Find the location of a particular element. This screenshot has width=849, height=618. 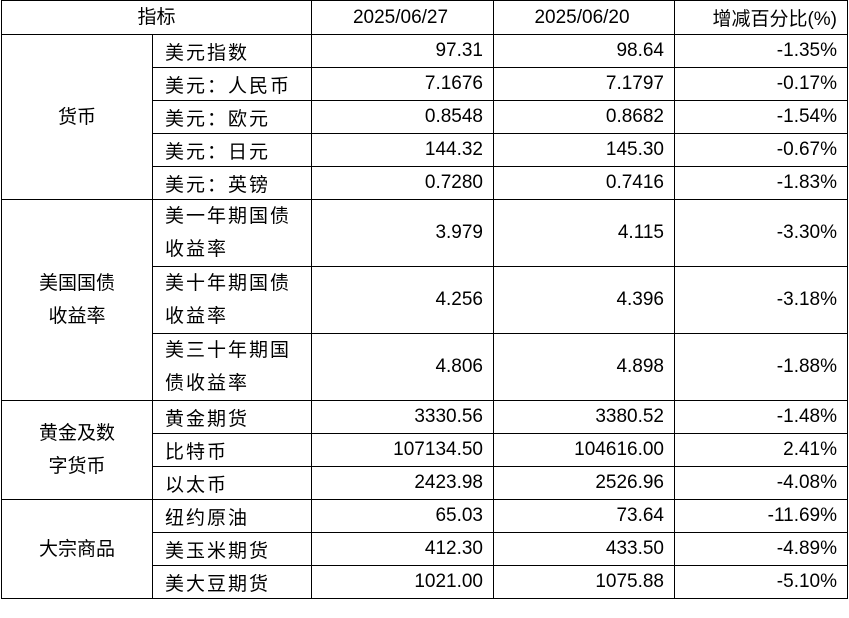

indicator-name: 纽约原油 is located at coordinates (232, 516).